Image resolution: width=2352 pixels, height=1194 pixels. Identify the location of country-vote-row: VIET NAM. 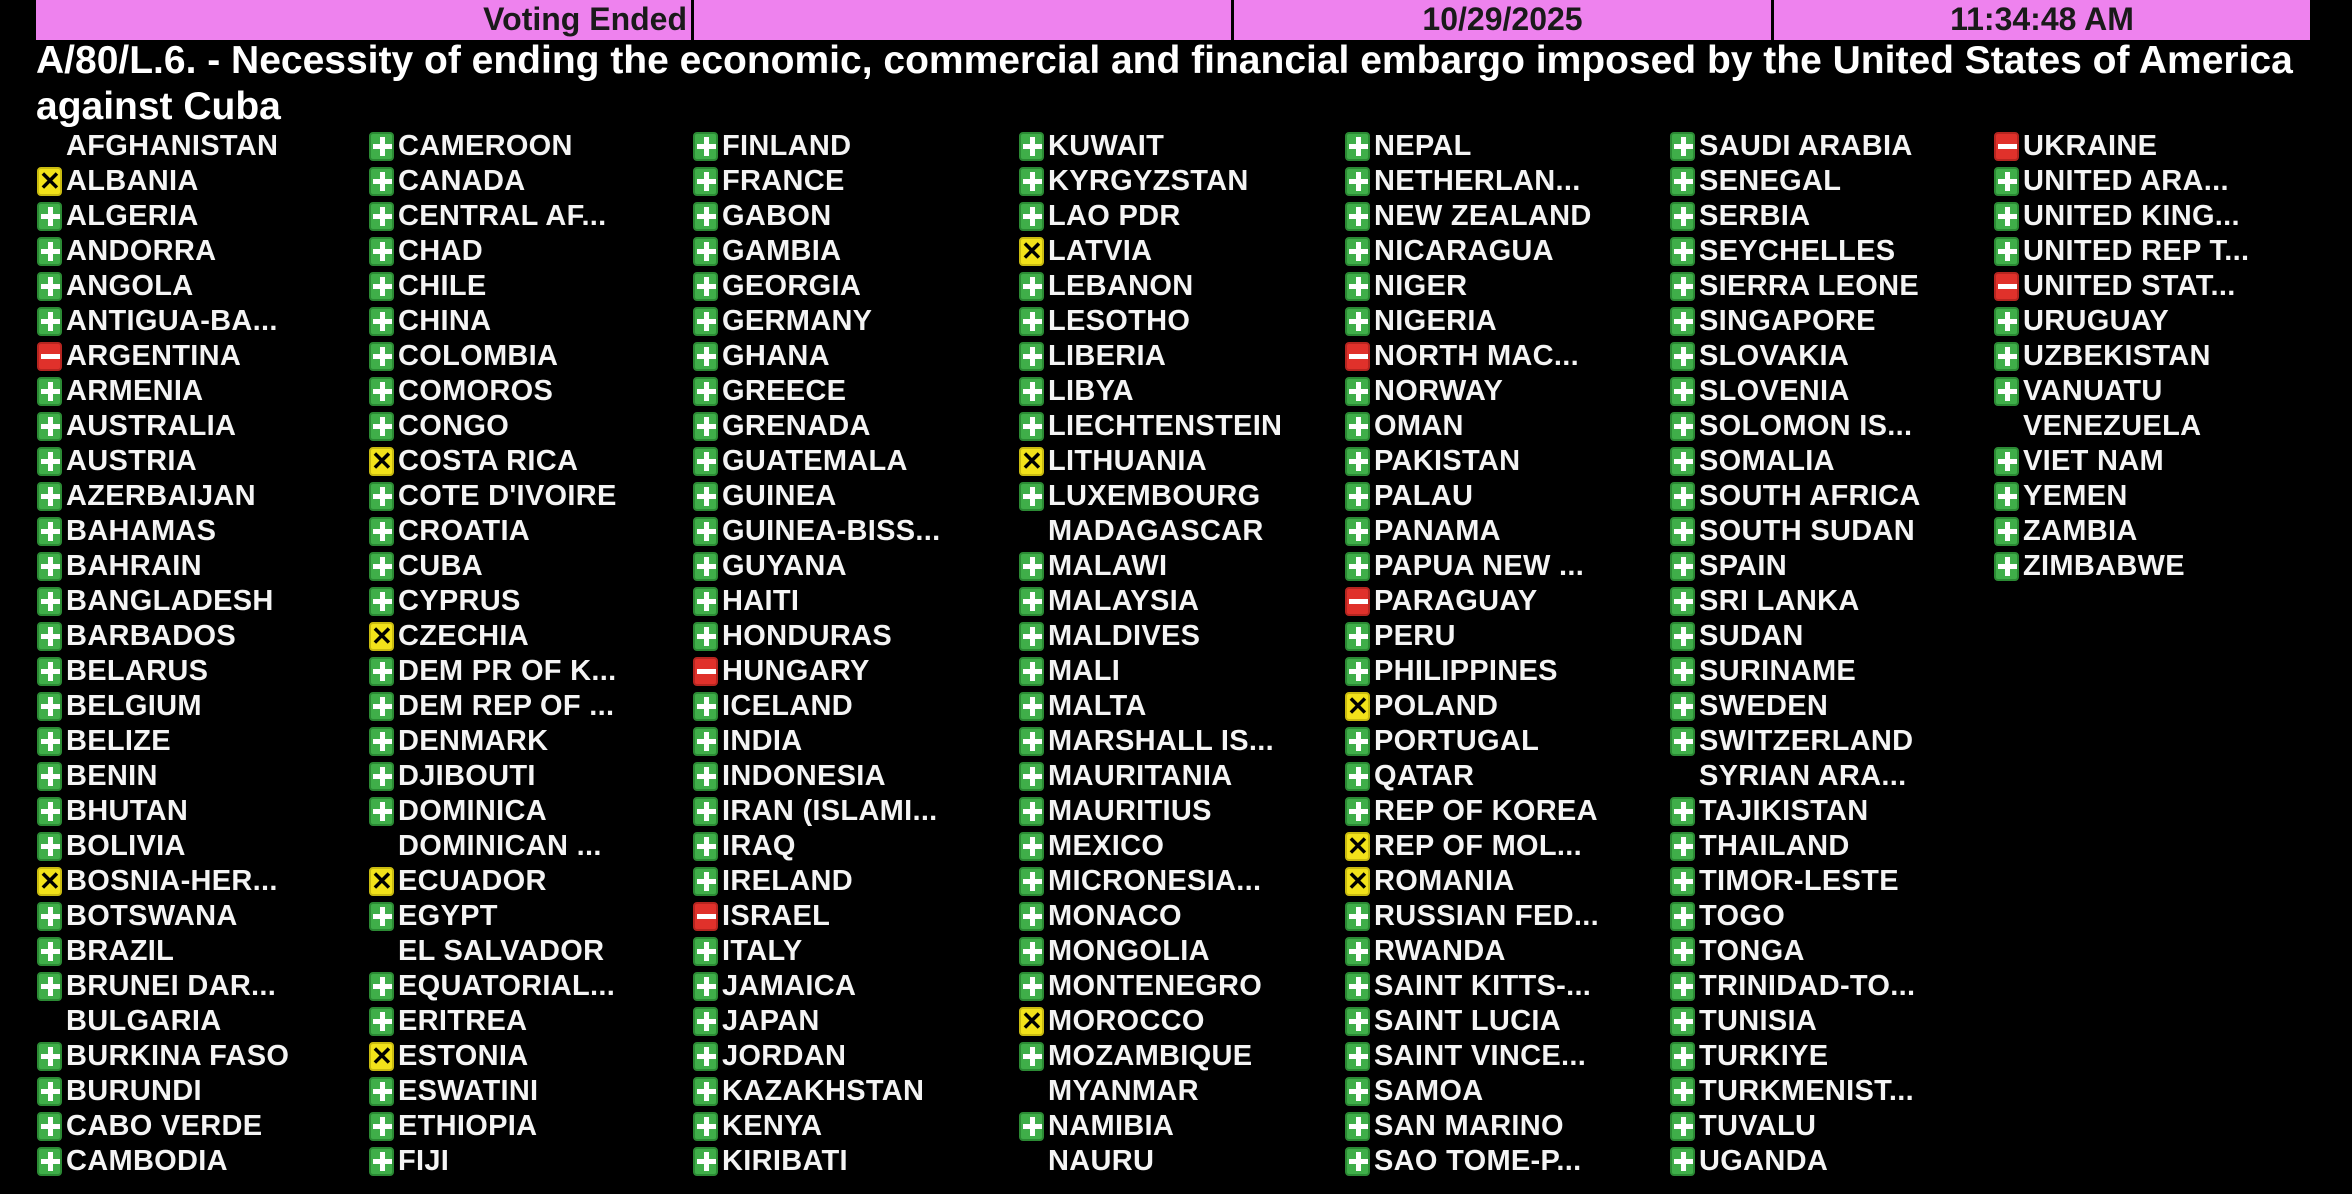
(2121, 461).